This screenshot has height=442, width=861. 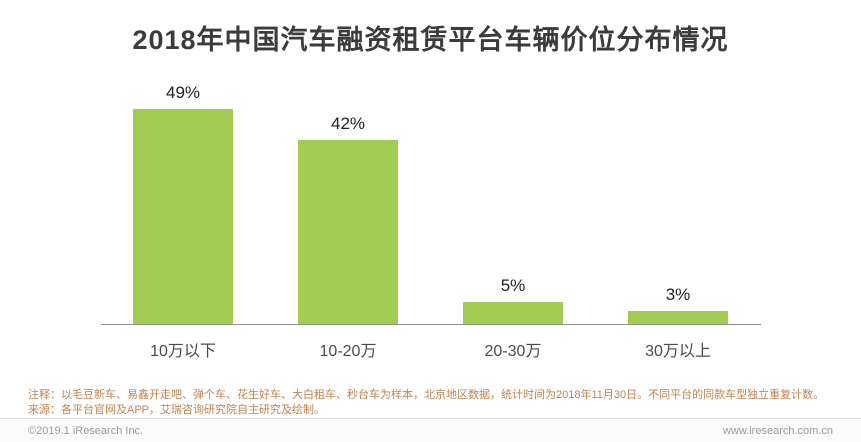 What do you see at coordinates (431, 349) in the screenshot?
I see `x-axis-labels: 10万以下 10-20万 20-30万 30万以上` at bounding box center [431, 349].